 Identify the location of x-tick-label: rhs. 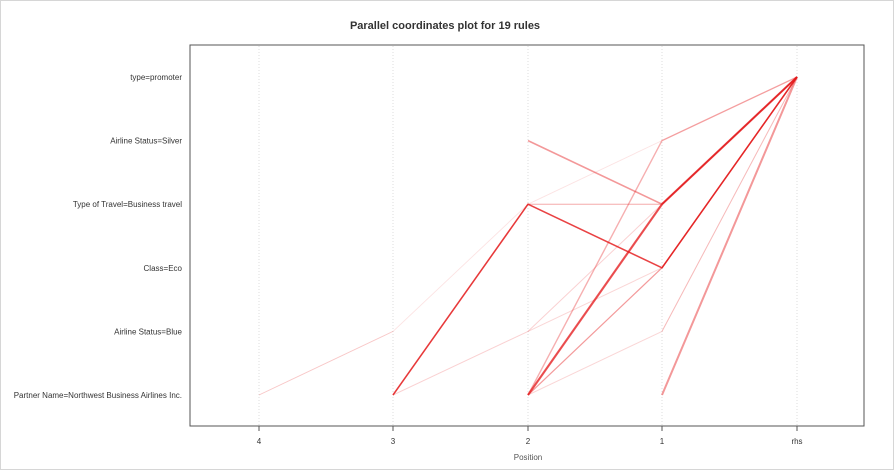
(796, 441).